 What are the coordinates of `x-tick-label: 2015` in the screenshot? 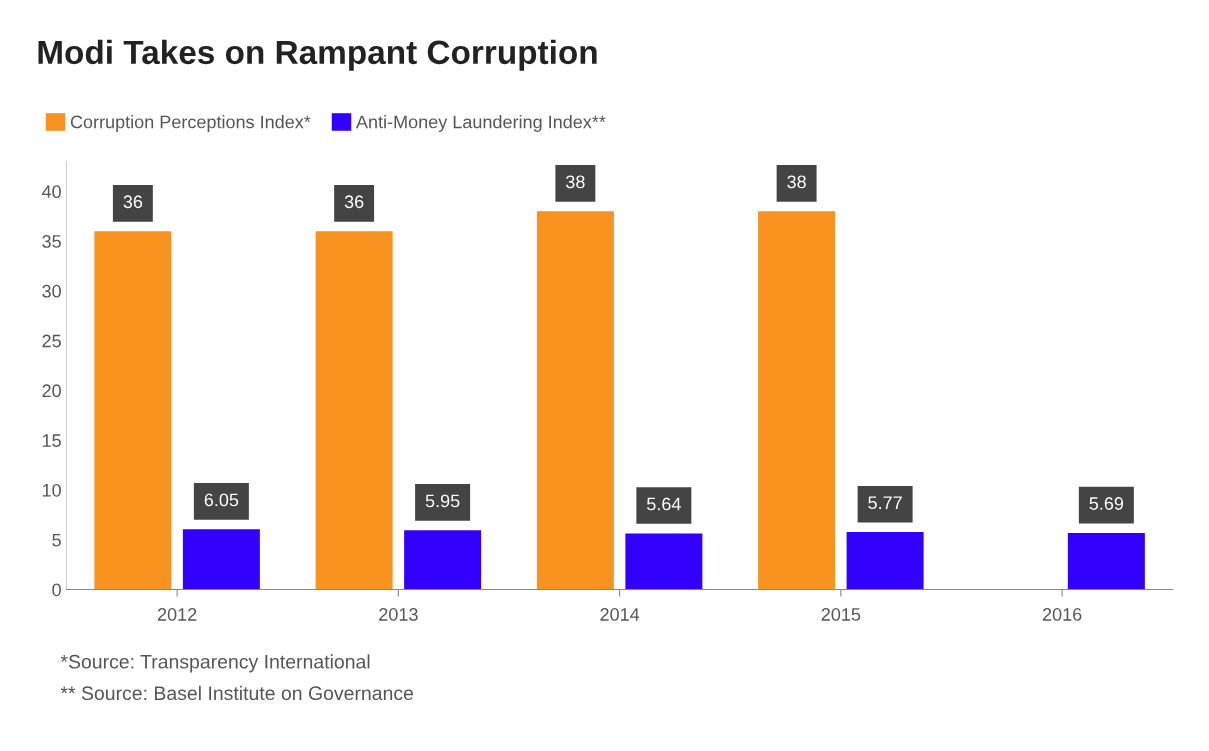 It's located at (841, 614).